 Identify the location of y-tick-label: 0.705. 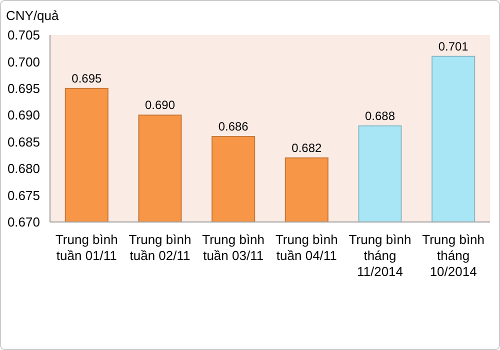
(23, 35).